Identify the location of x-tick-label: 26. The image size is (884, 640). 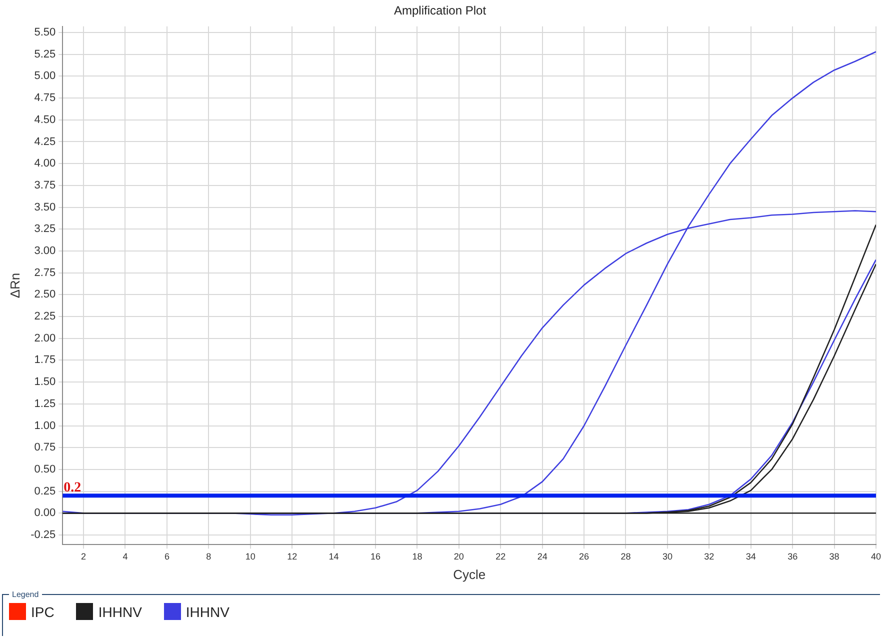
(584, 556).